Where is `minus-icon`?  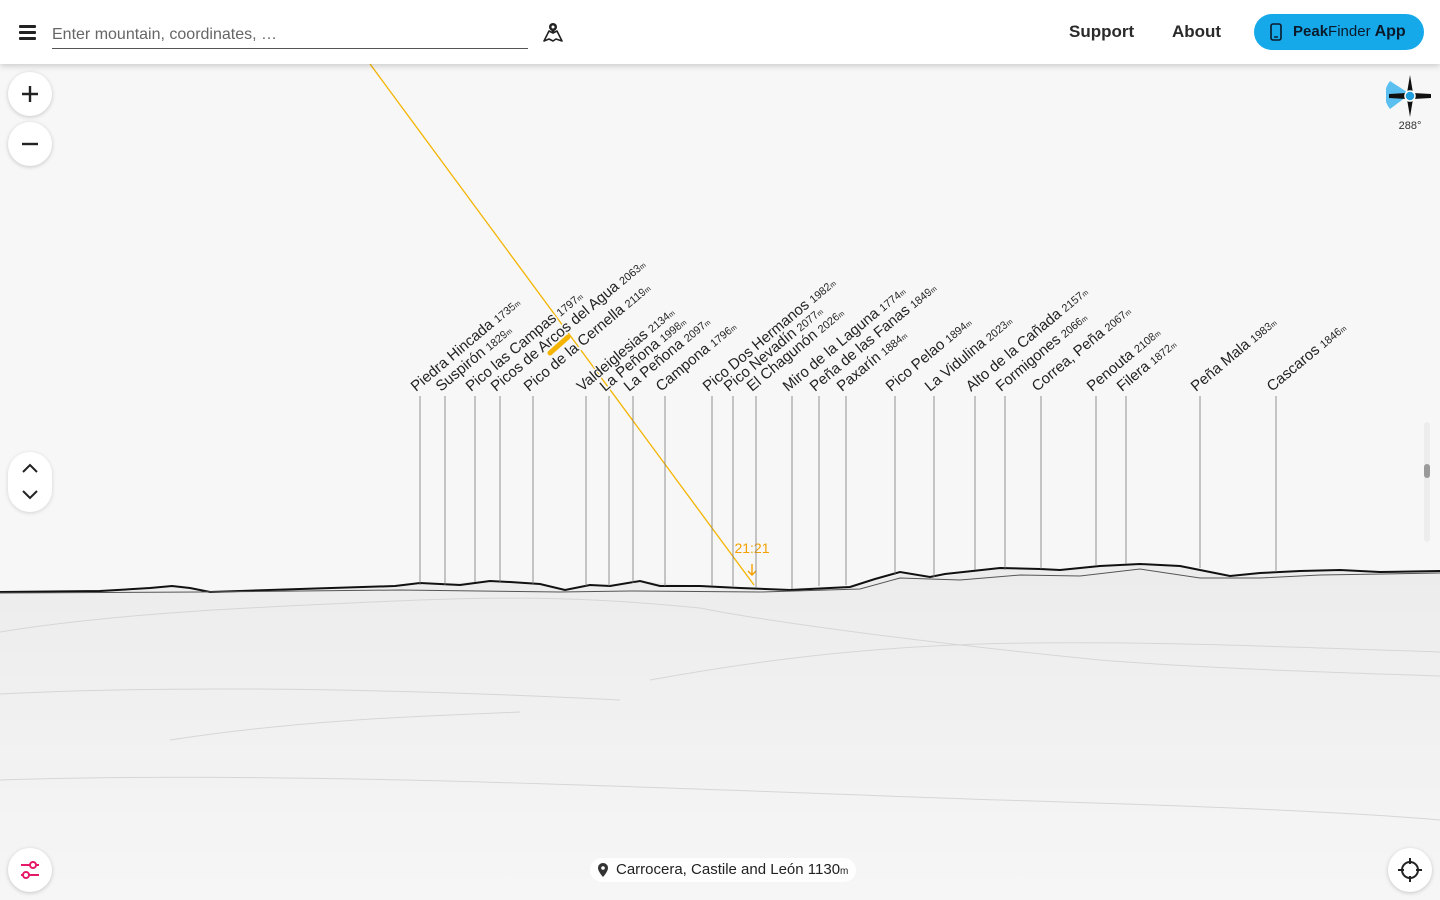 minus-icon is located at coordinates (30, 144).